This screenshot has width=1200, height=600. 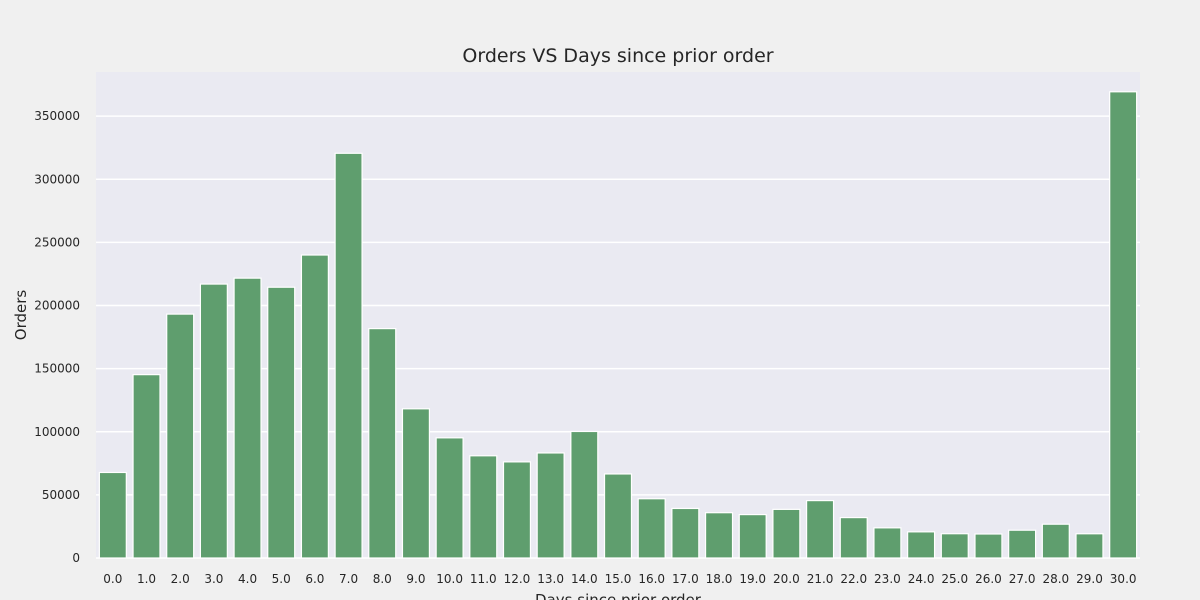 What do you see at coordinates (57, 116) in the screenshot?
I see `y-tick-label: 350000` at bounding box center [57, 116].